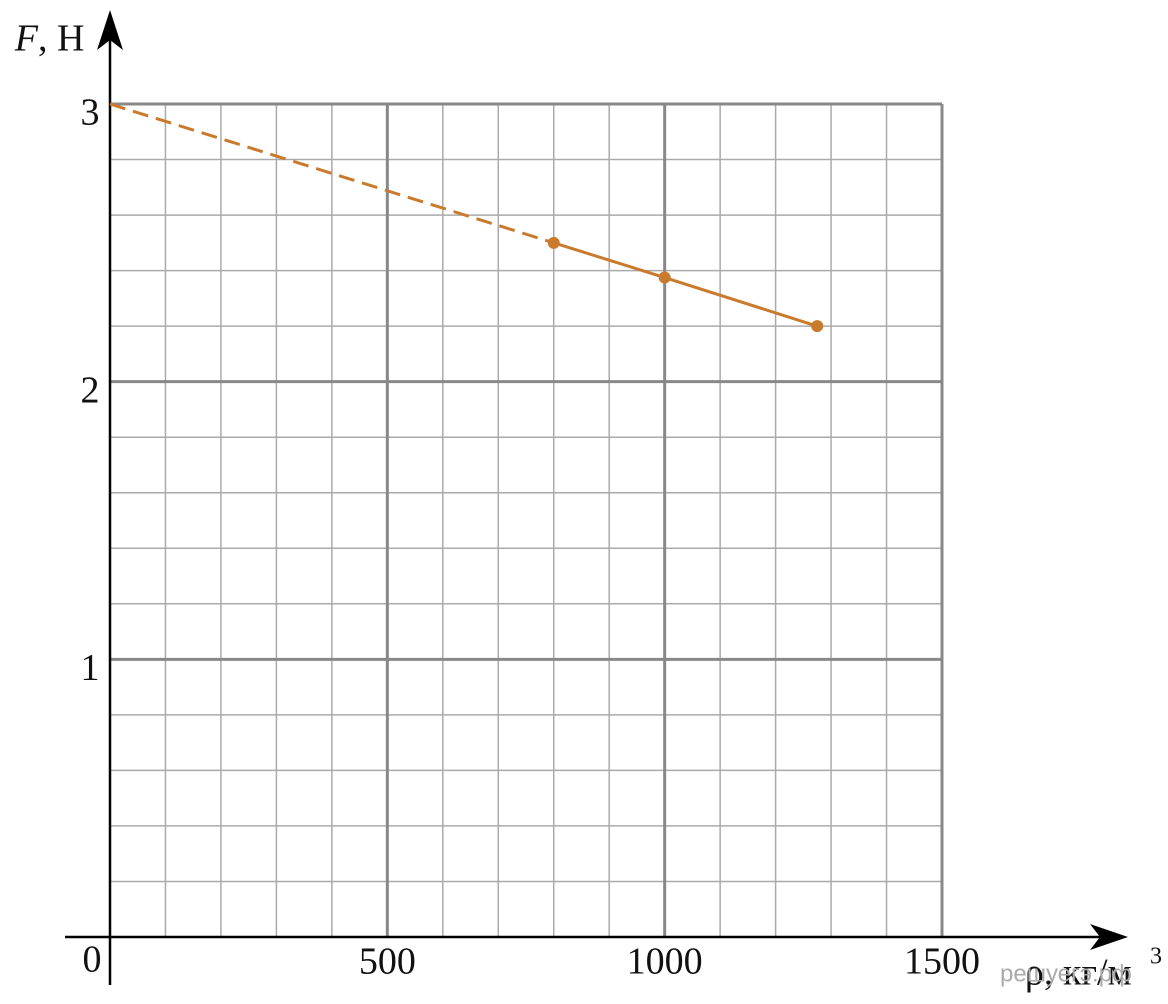 This screenshot has width=1168, height=1004. What do you see at coordinates (90, 668) in the screenshot?
I see `y-tick-label: 1` at bounding box center [90, 668].